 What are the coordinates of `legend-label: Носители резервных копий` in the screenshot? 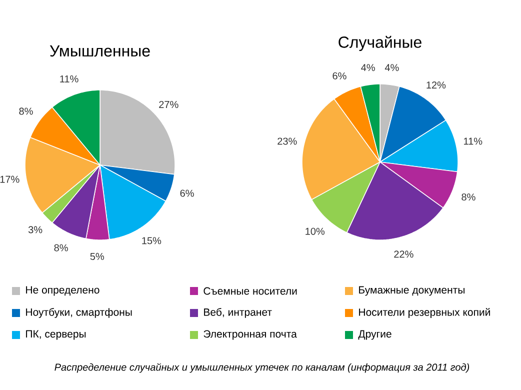 It's located at (424, 313).